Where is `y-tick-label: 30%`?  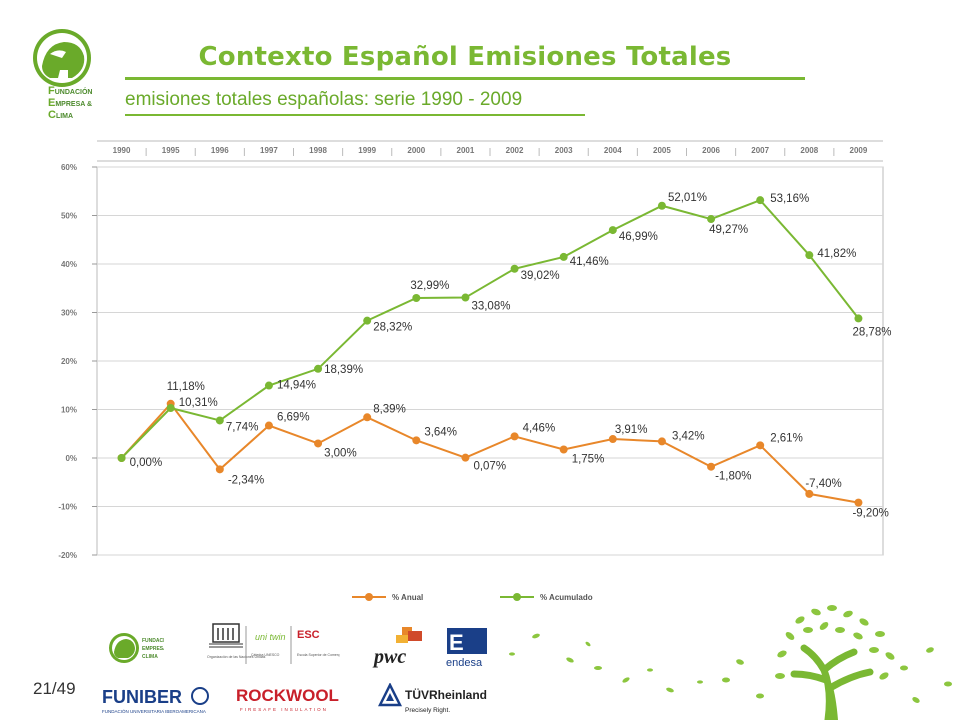 y-tick-label: 30% is located at coordinates (69, 313).